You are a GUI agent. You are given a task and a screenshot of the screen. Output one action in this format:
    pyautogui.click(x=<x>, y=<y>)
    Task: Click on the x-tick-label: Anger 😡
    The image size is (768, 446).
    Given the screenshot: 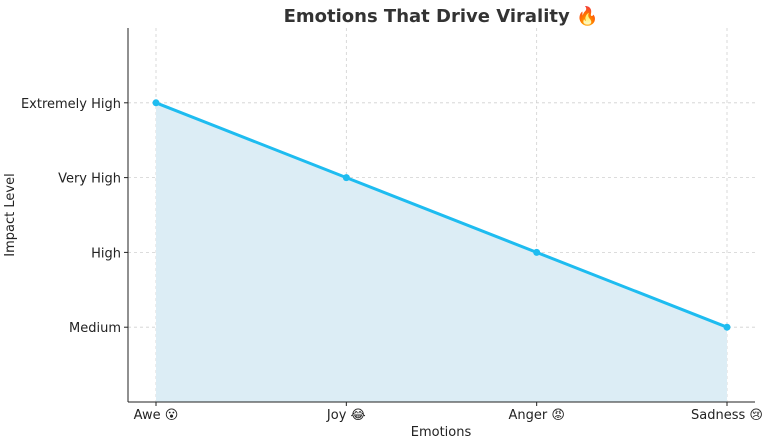 What is the action you would take?
    pyautogui.click(x=536, y=415)
    